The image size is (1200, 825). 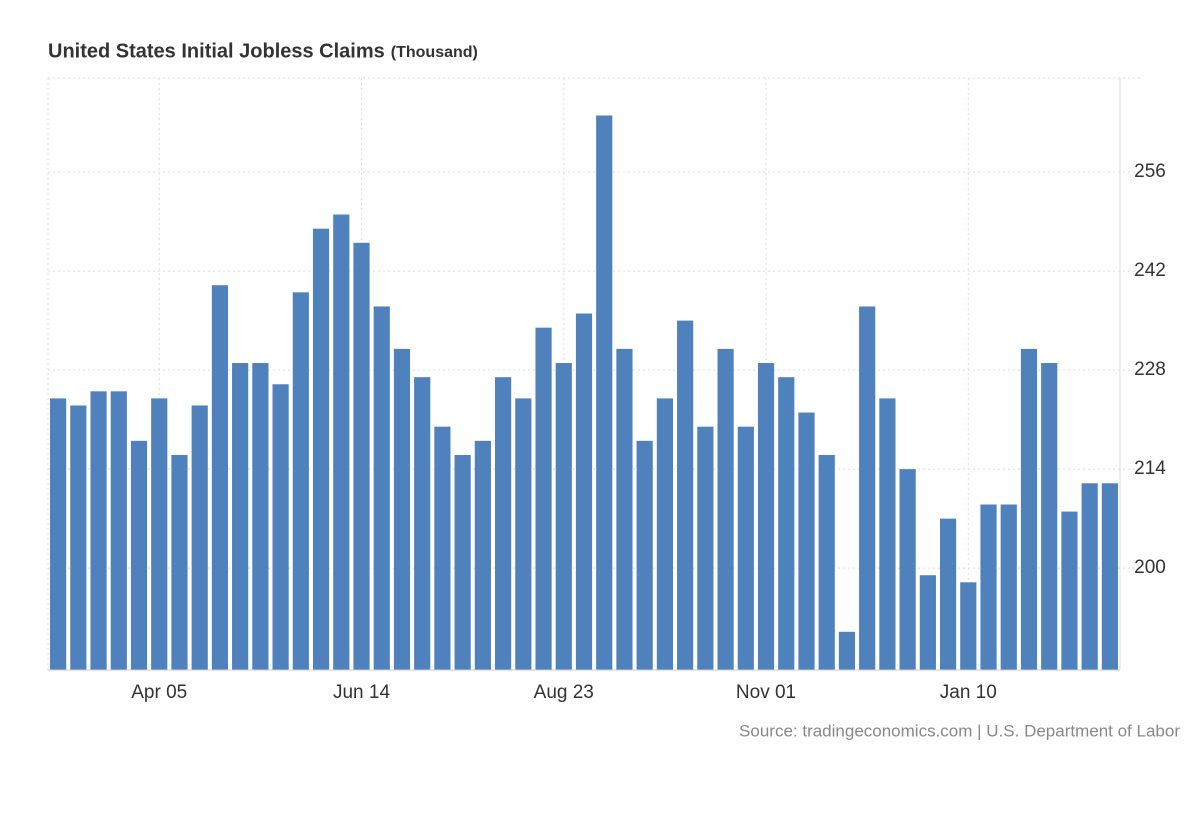 I want to click on x-tick-label: Jun 14, so click(x=361, y=692).